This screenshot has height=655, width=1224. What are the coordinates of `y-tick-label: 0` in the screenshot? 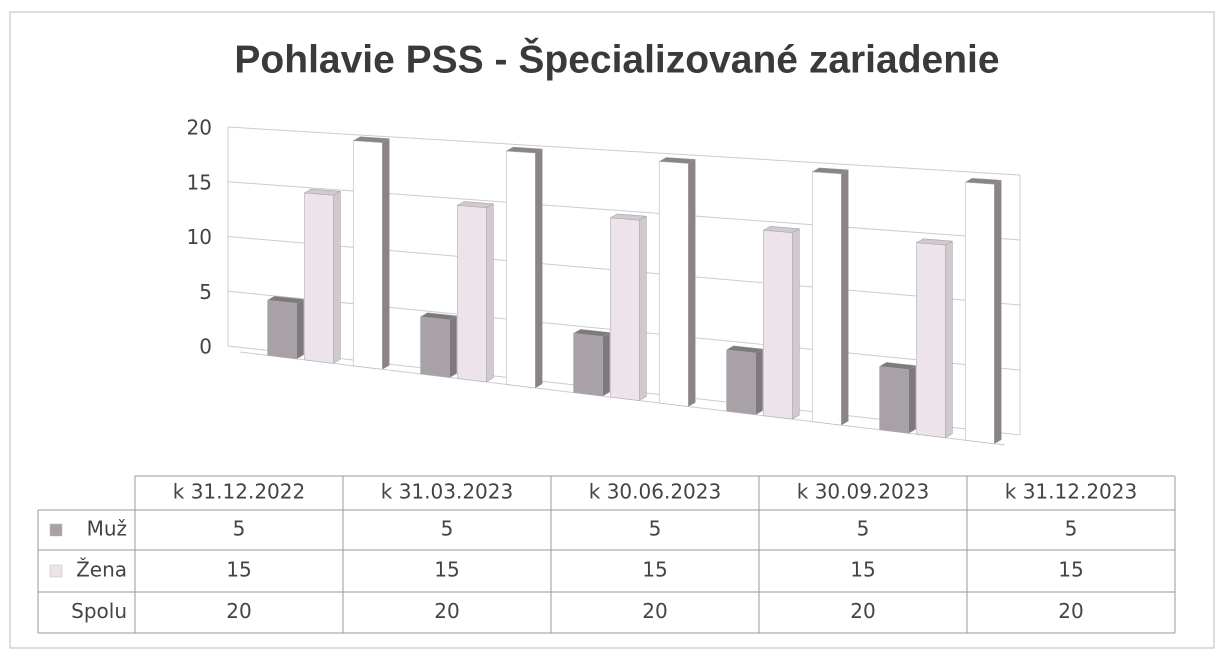 It's located at (205, 347).